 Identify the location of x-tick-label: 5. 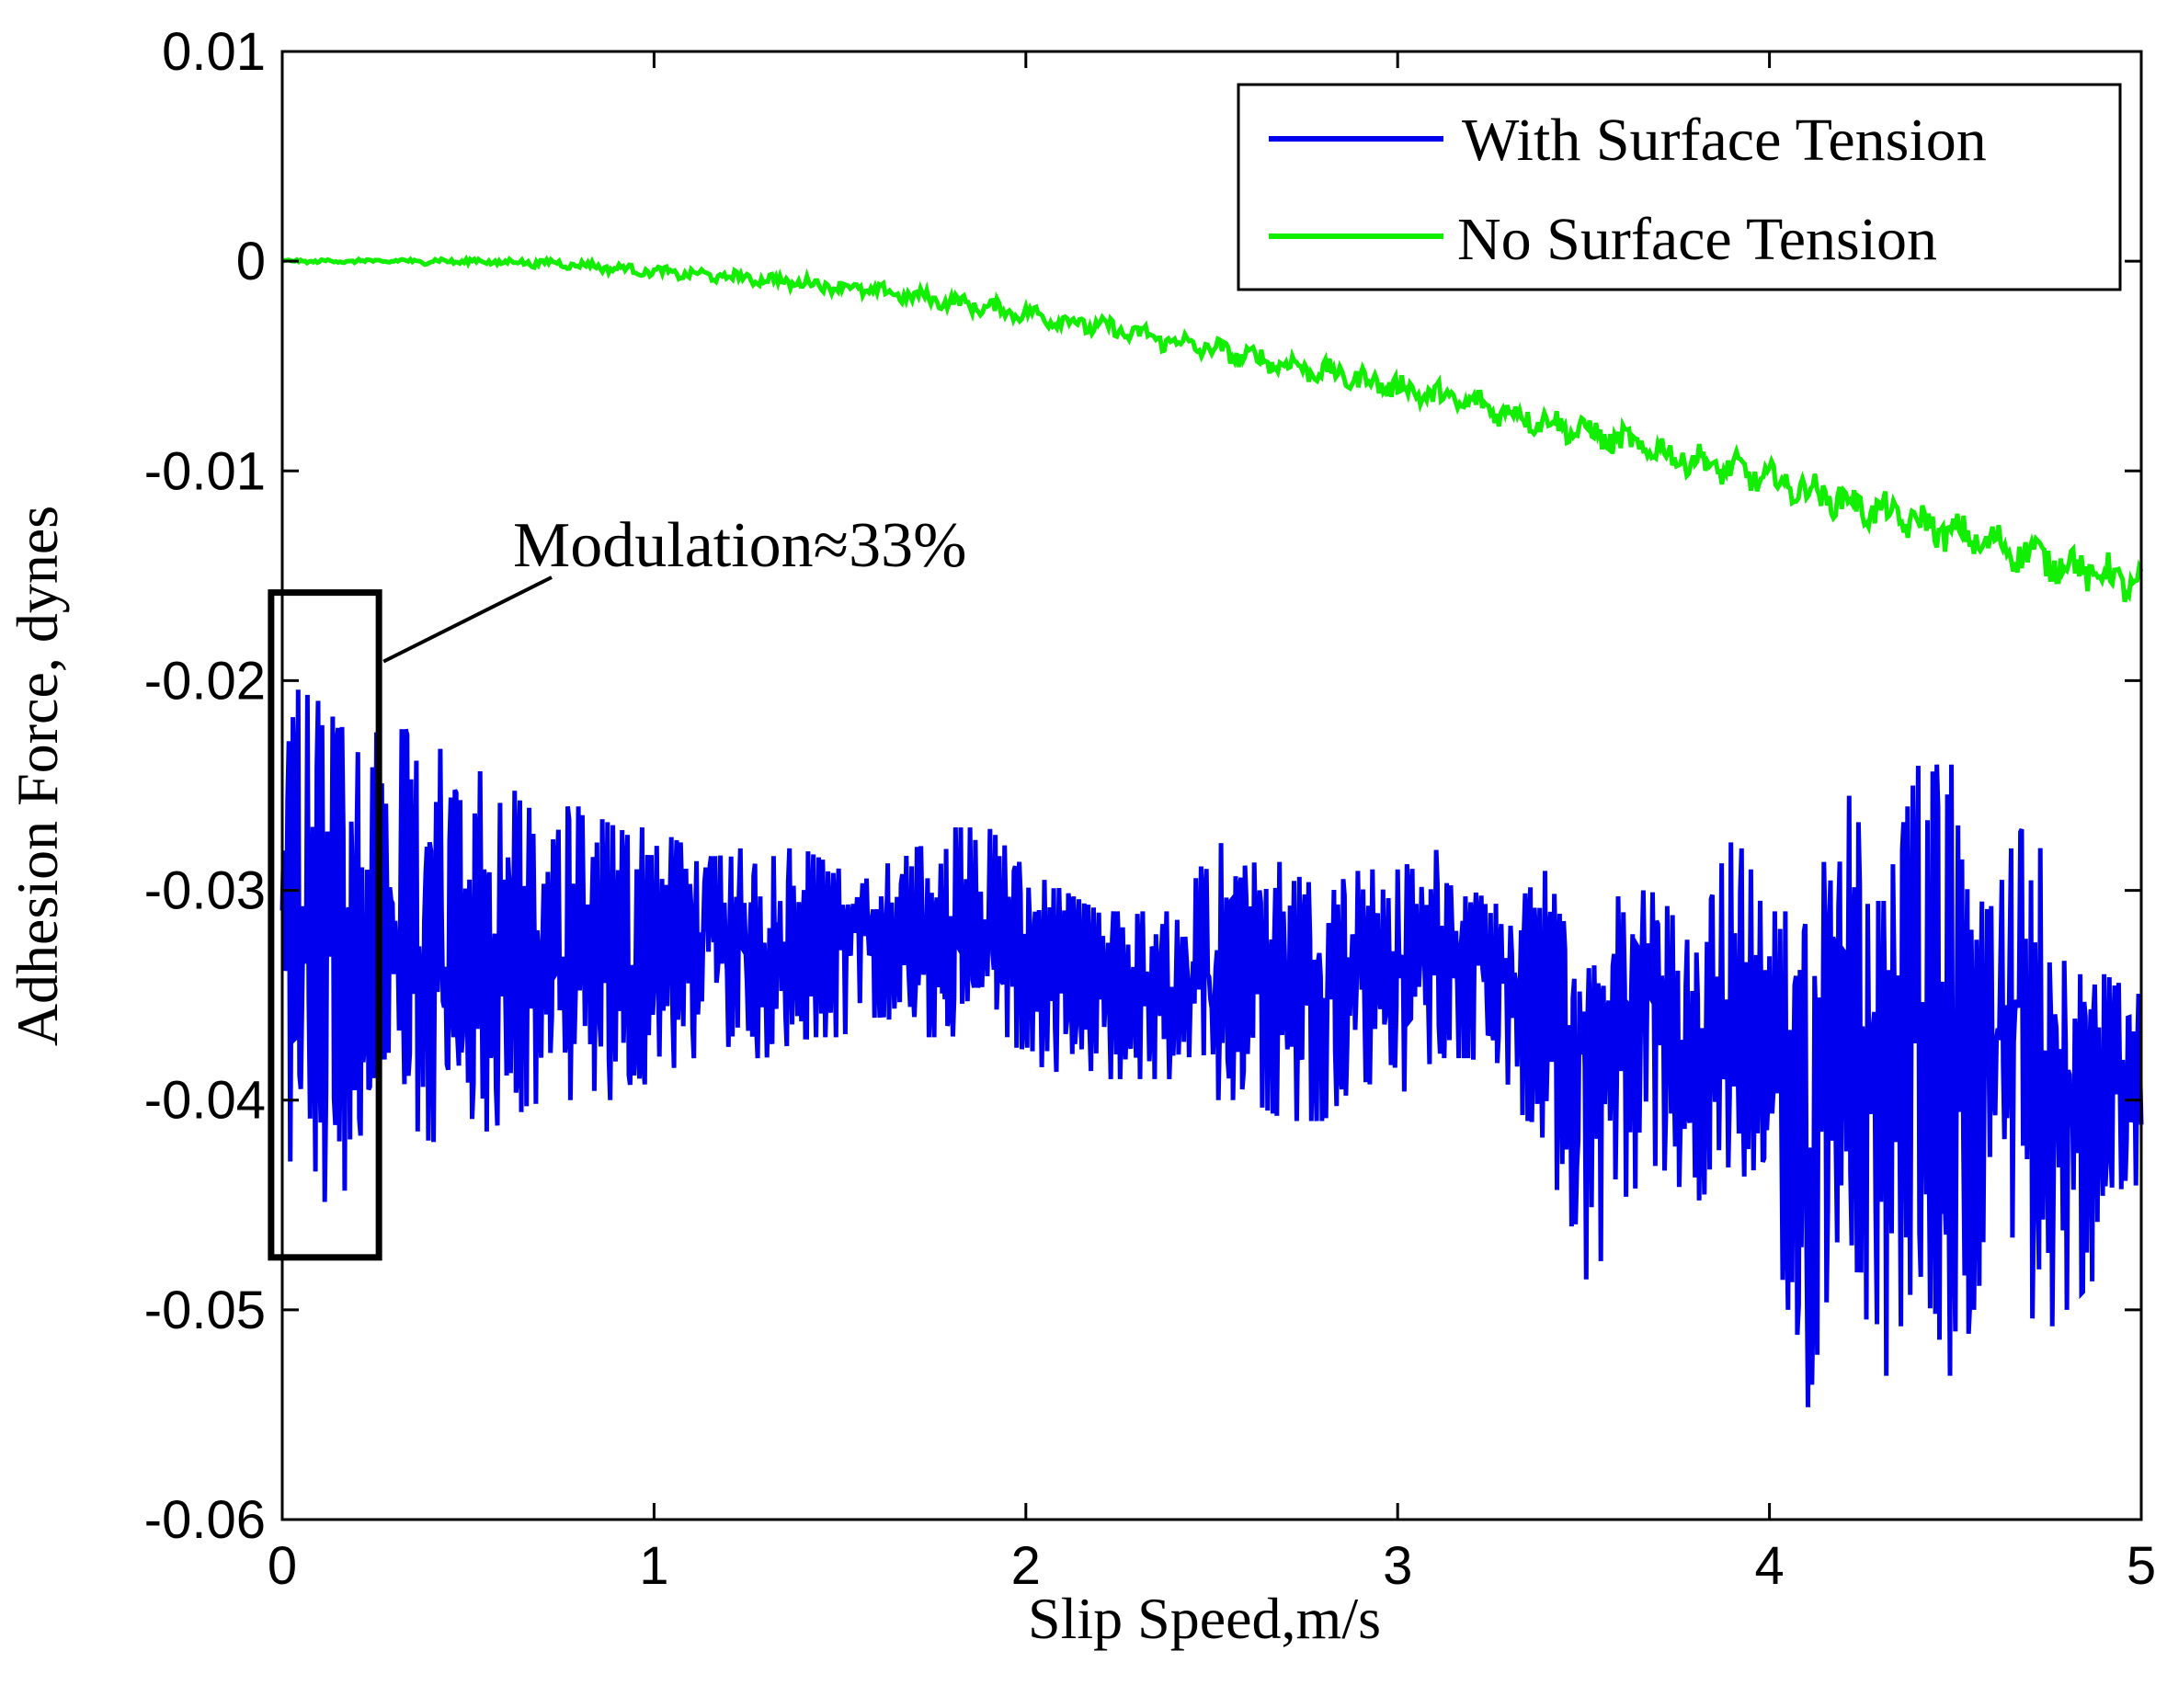
(2142, 1566).